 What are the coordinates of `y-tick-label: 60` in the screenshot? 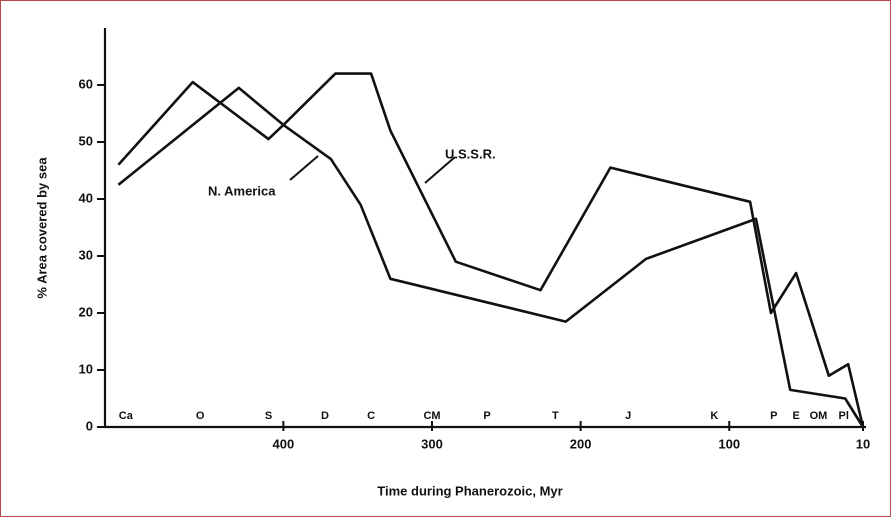 It's located at (86, 83).